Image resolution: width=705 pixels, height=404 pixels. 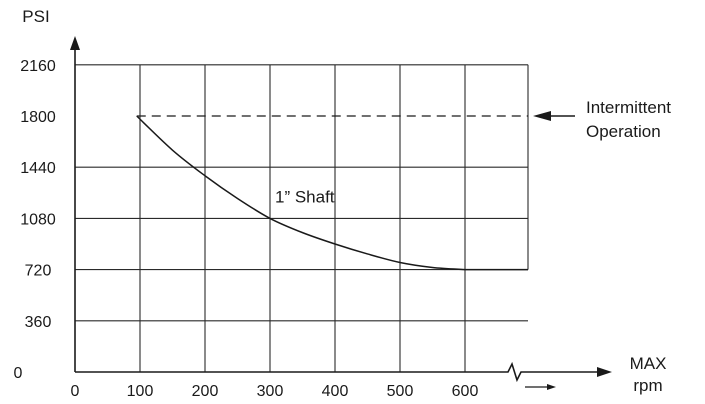 What do you see at coordinates (604, 372) in the screenshot?
I see `x-axis-arrow-icon` at bounding box center [604, 372].